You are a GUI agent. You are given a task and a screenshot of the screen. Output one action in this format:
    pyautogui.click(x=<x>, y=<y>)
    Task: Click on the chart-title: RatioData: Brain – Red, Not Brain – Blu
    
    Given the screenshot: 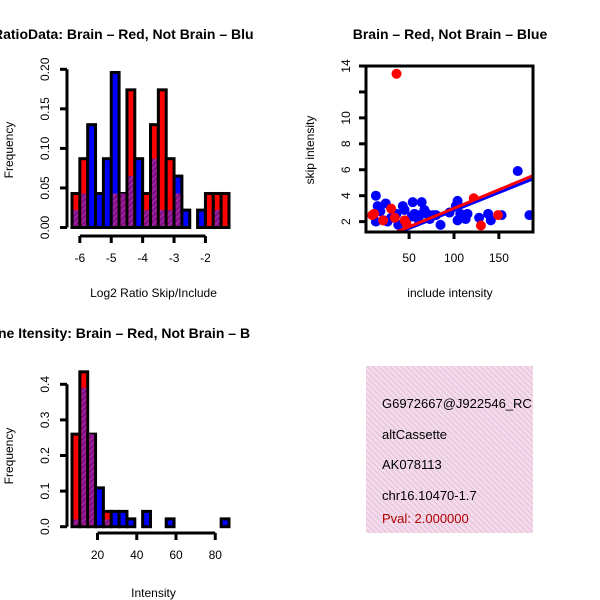 What is the action you would take?
    pyautogui.click(x=127, y=34)
    